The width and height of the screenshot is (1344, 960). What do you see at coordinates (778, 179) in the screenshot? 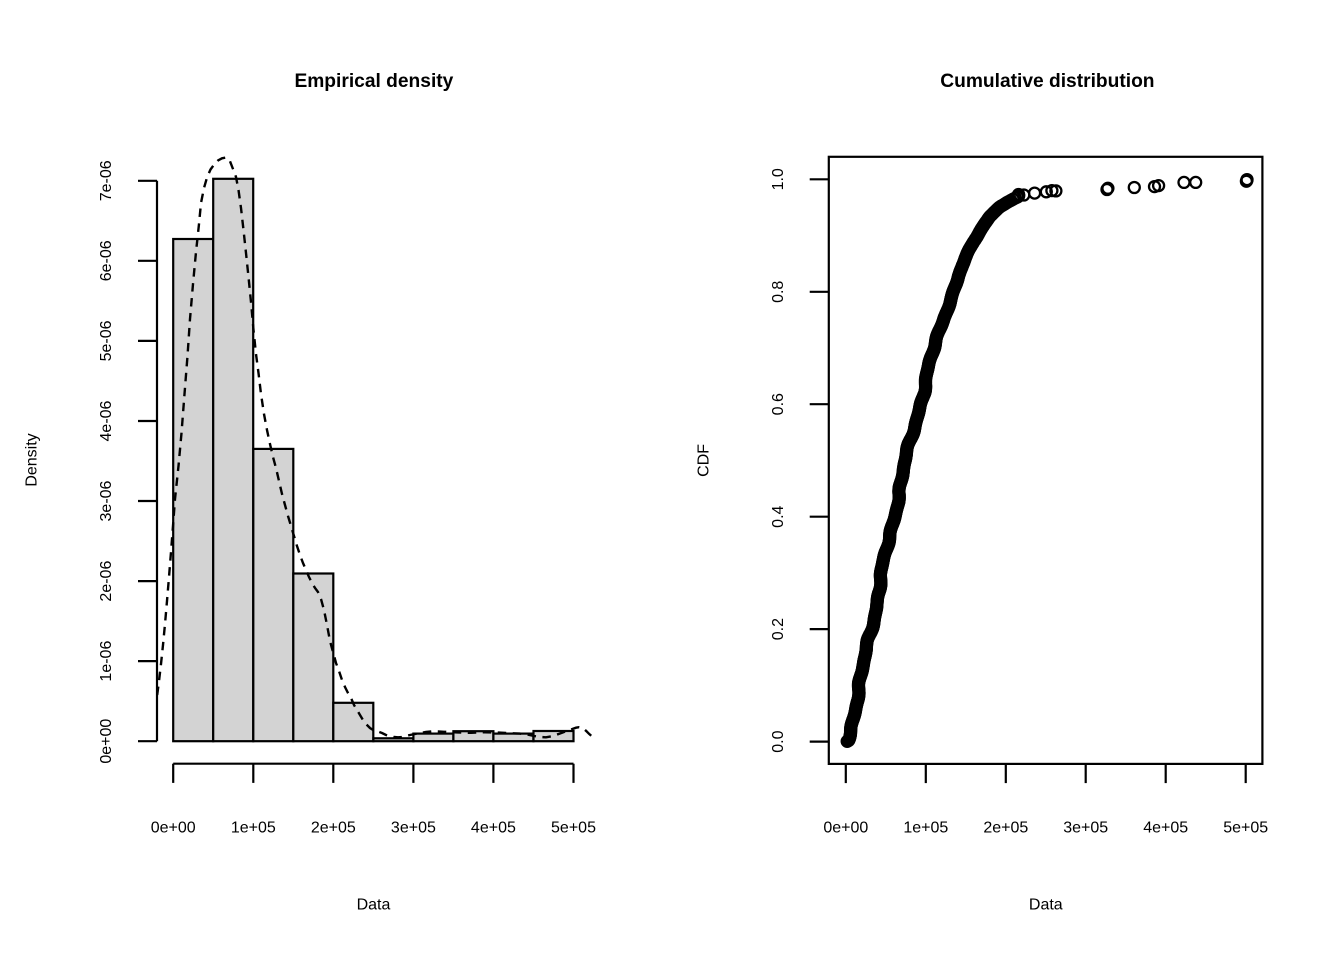
I see `svg-text: 1.0` at bounding box center [778, 179].